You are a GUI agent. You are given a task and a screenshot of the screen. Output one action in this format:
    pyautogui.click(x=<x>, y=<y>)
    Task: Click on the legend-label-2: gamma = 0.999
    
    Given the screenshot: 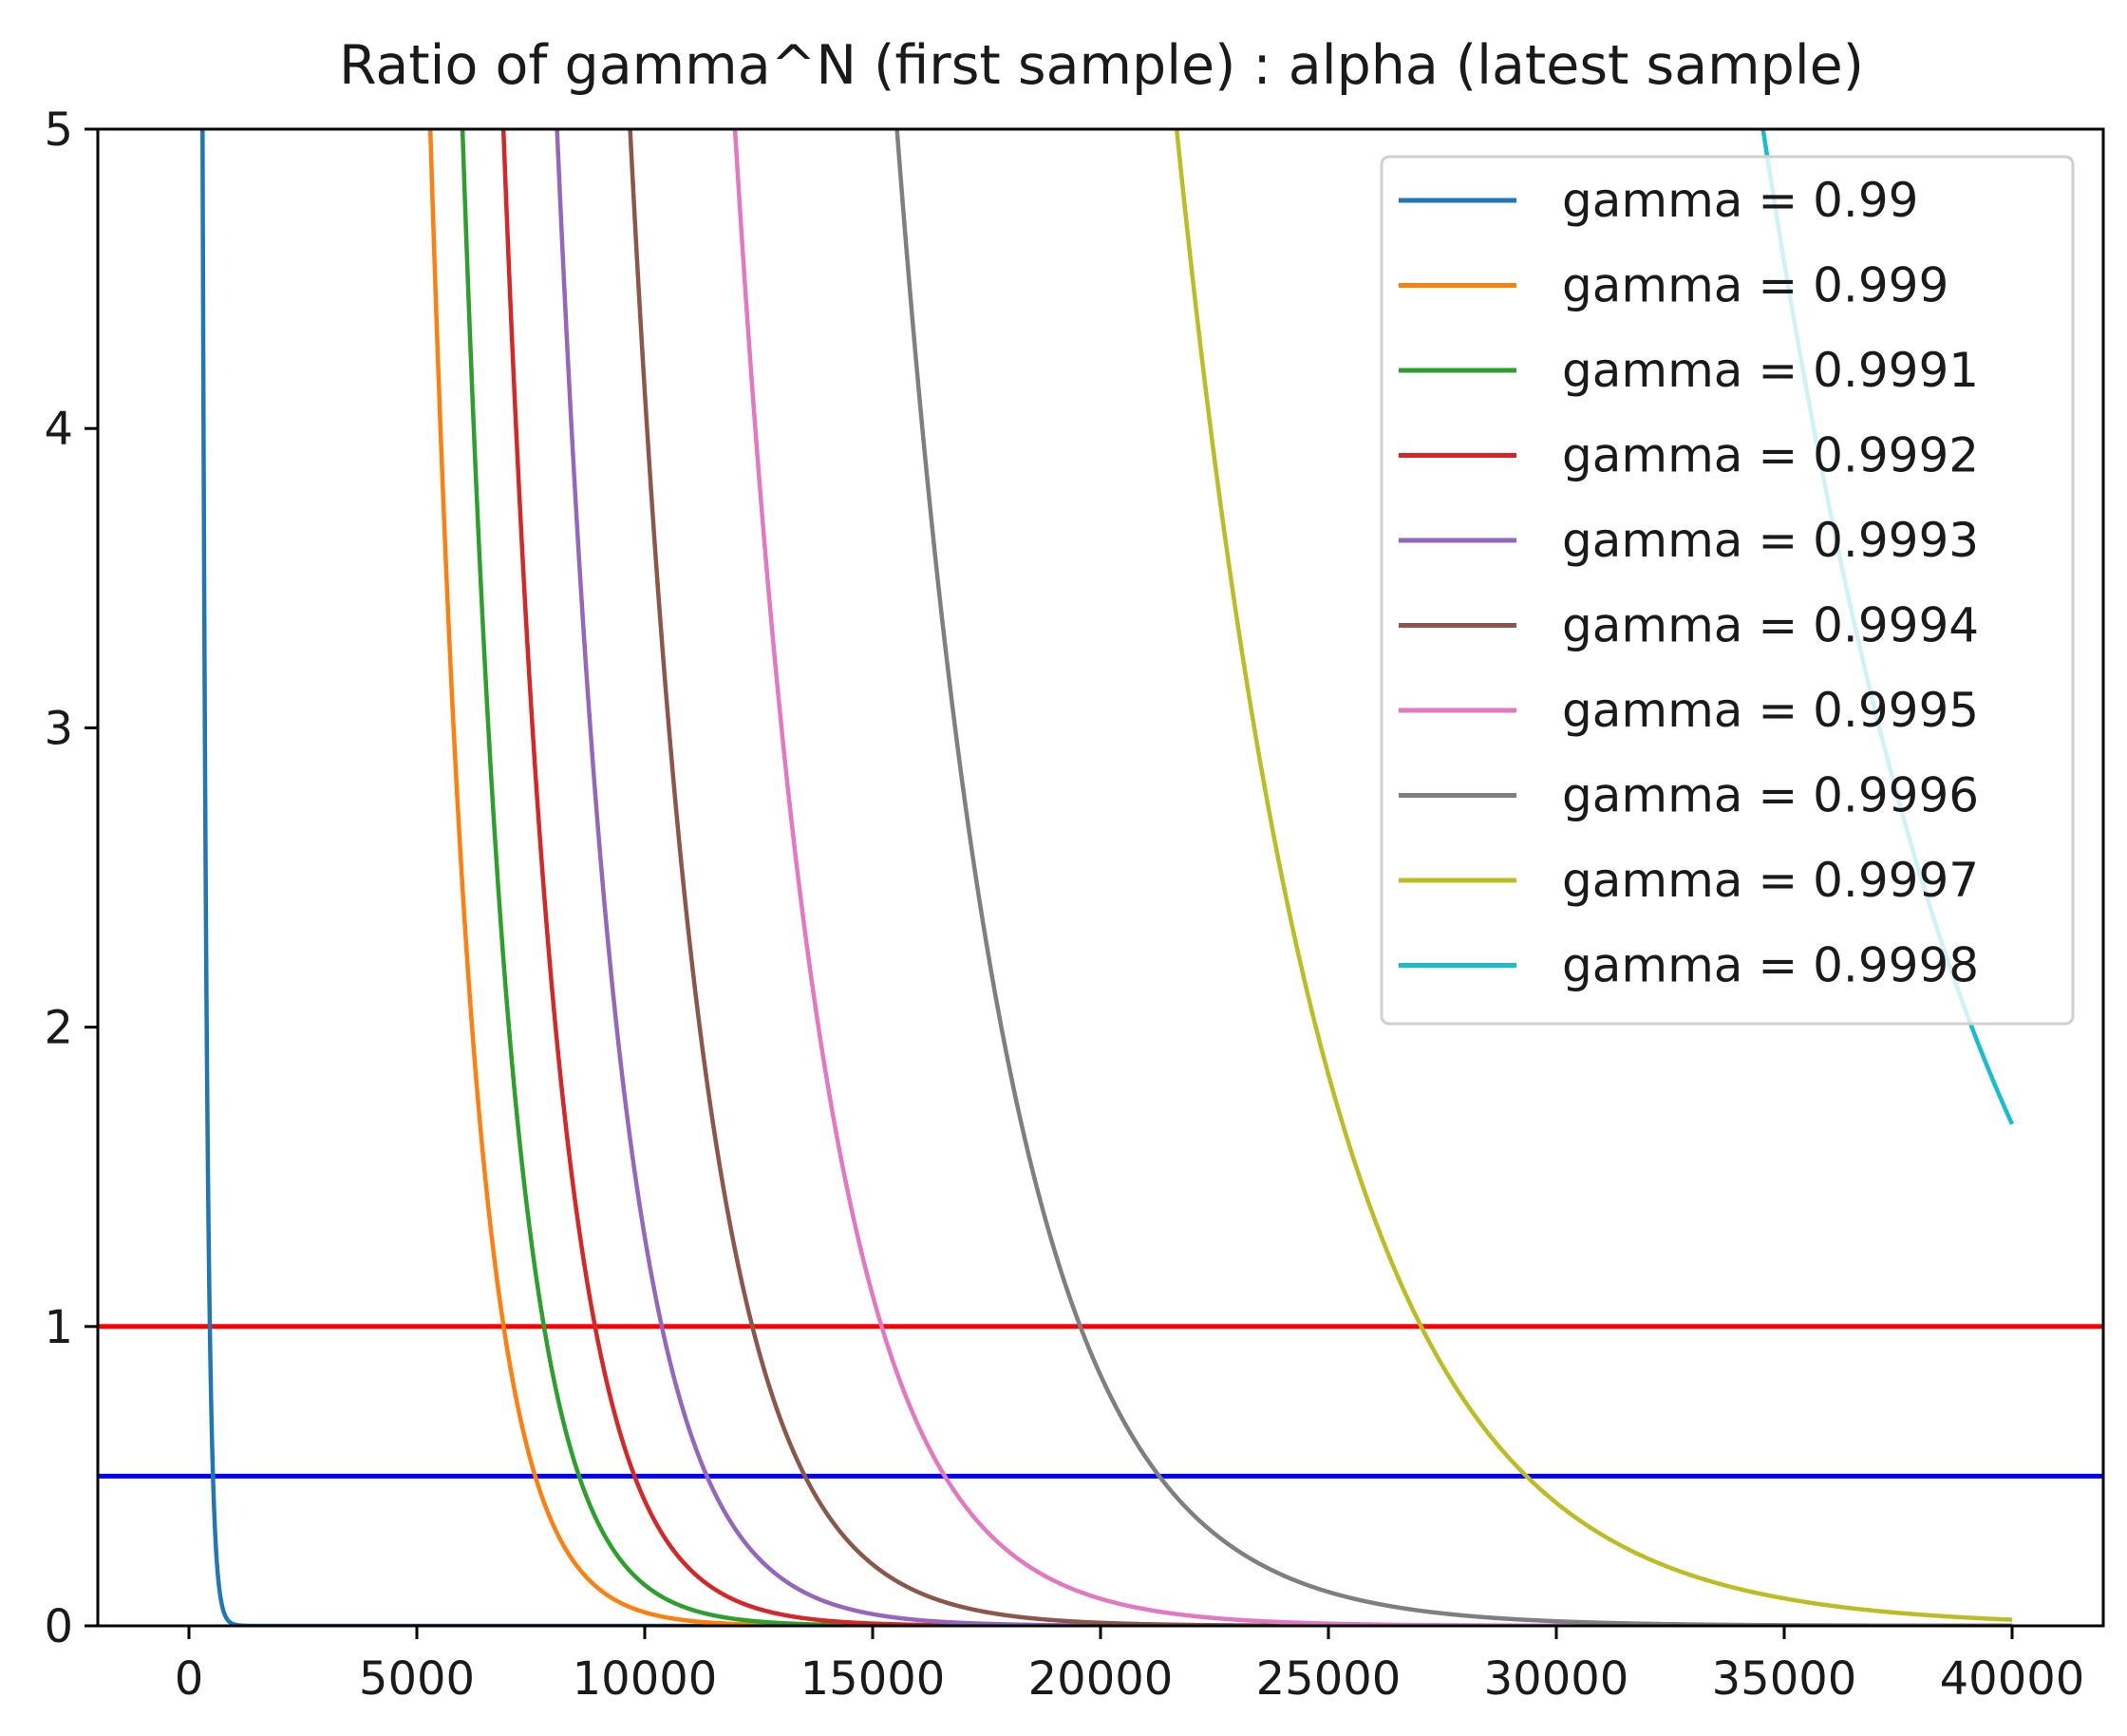 What is the action you would take?
    pyautogui.click(x=1755, y=285)
    